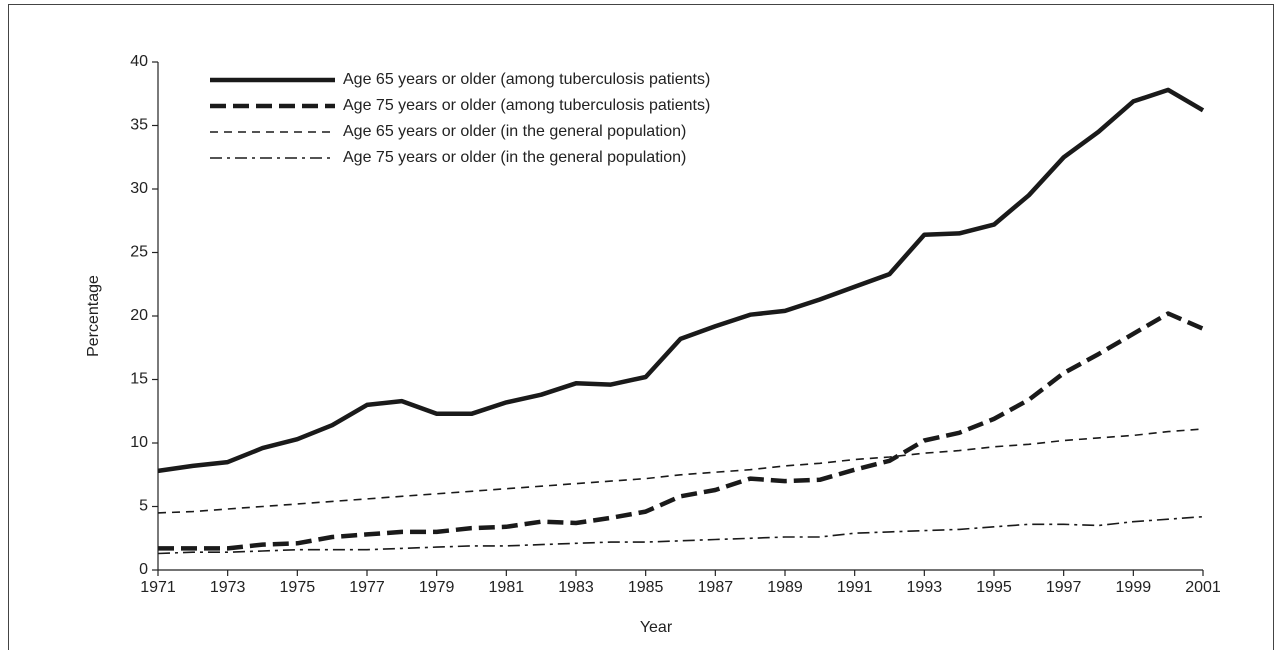 This screenshot has height=650, width=1281. What do you see at coordinates (855, 587) in the screenshot?
I see `x-tick-label: 1991` at bounding box center [855, 587].